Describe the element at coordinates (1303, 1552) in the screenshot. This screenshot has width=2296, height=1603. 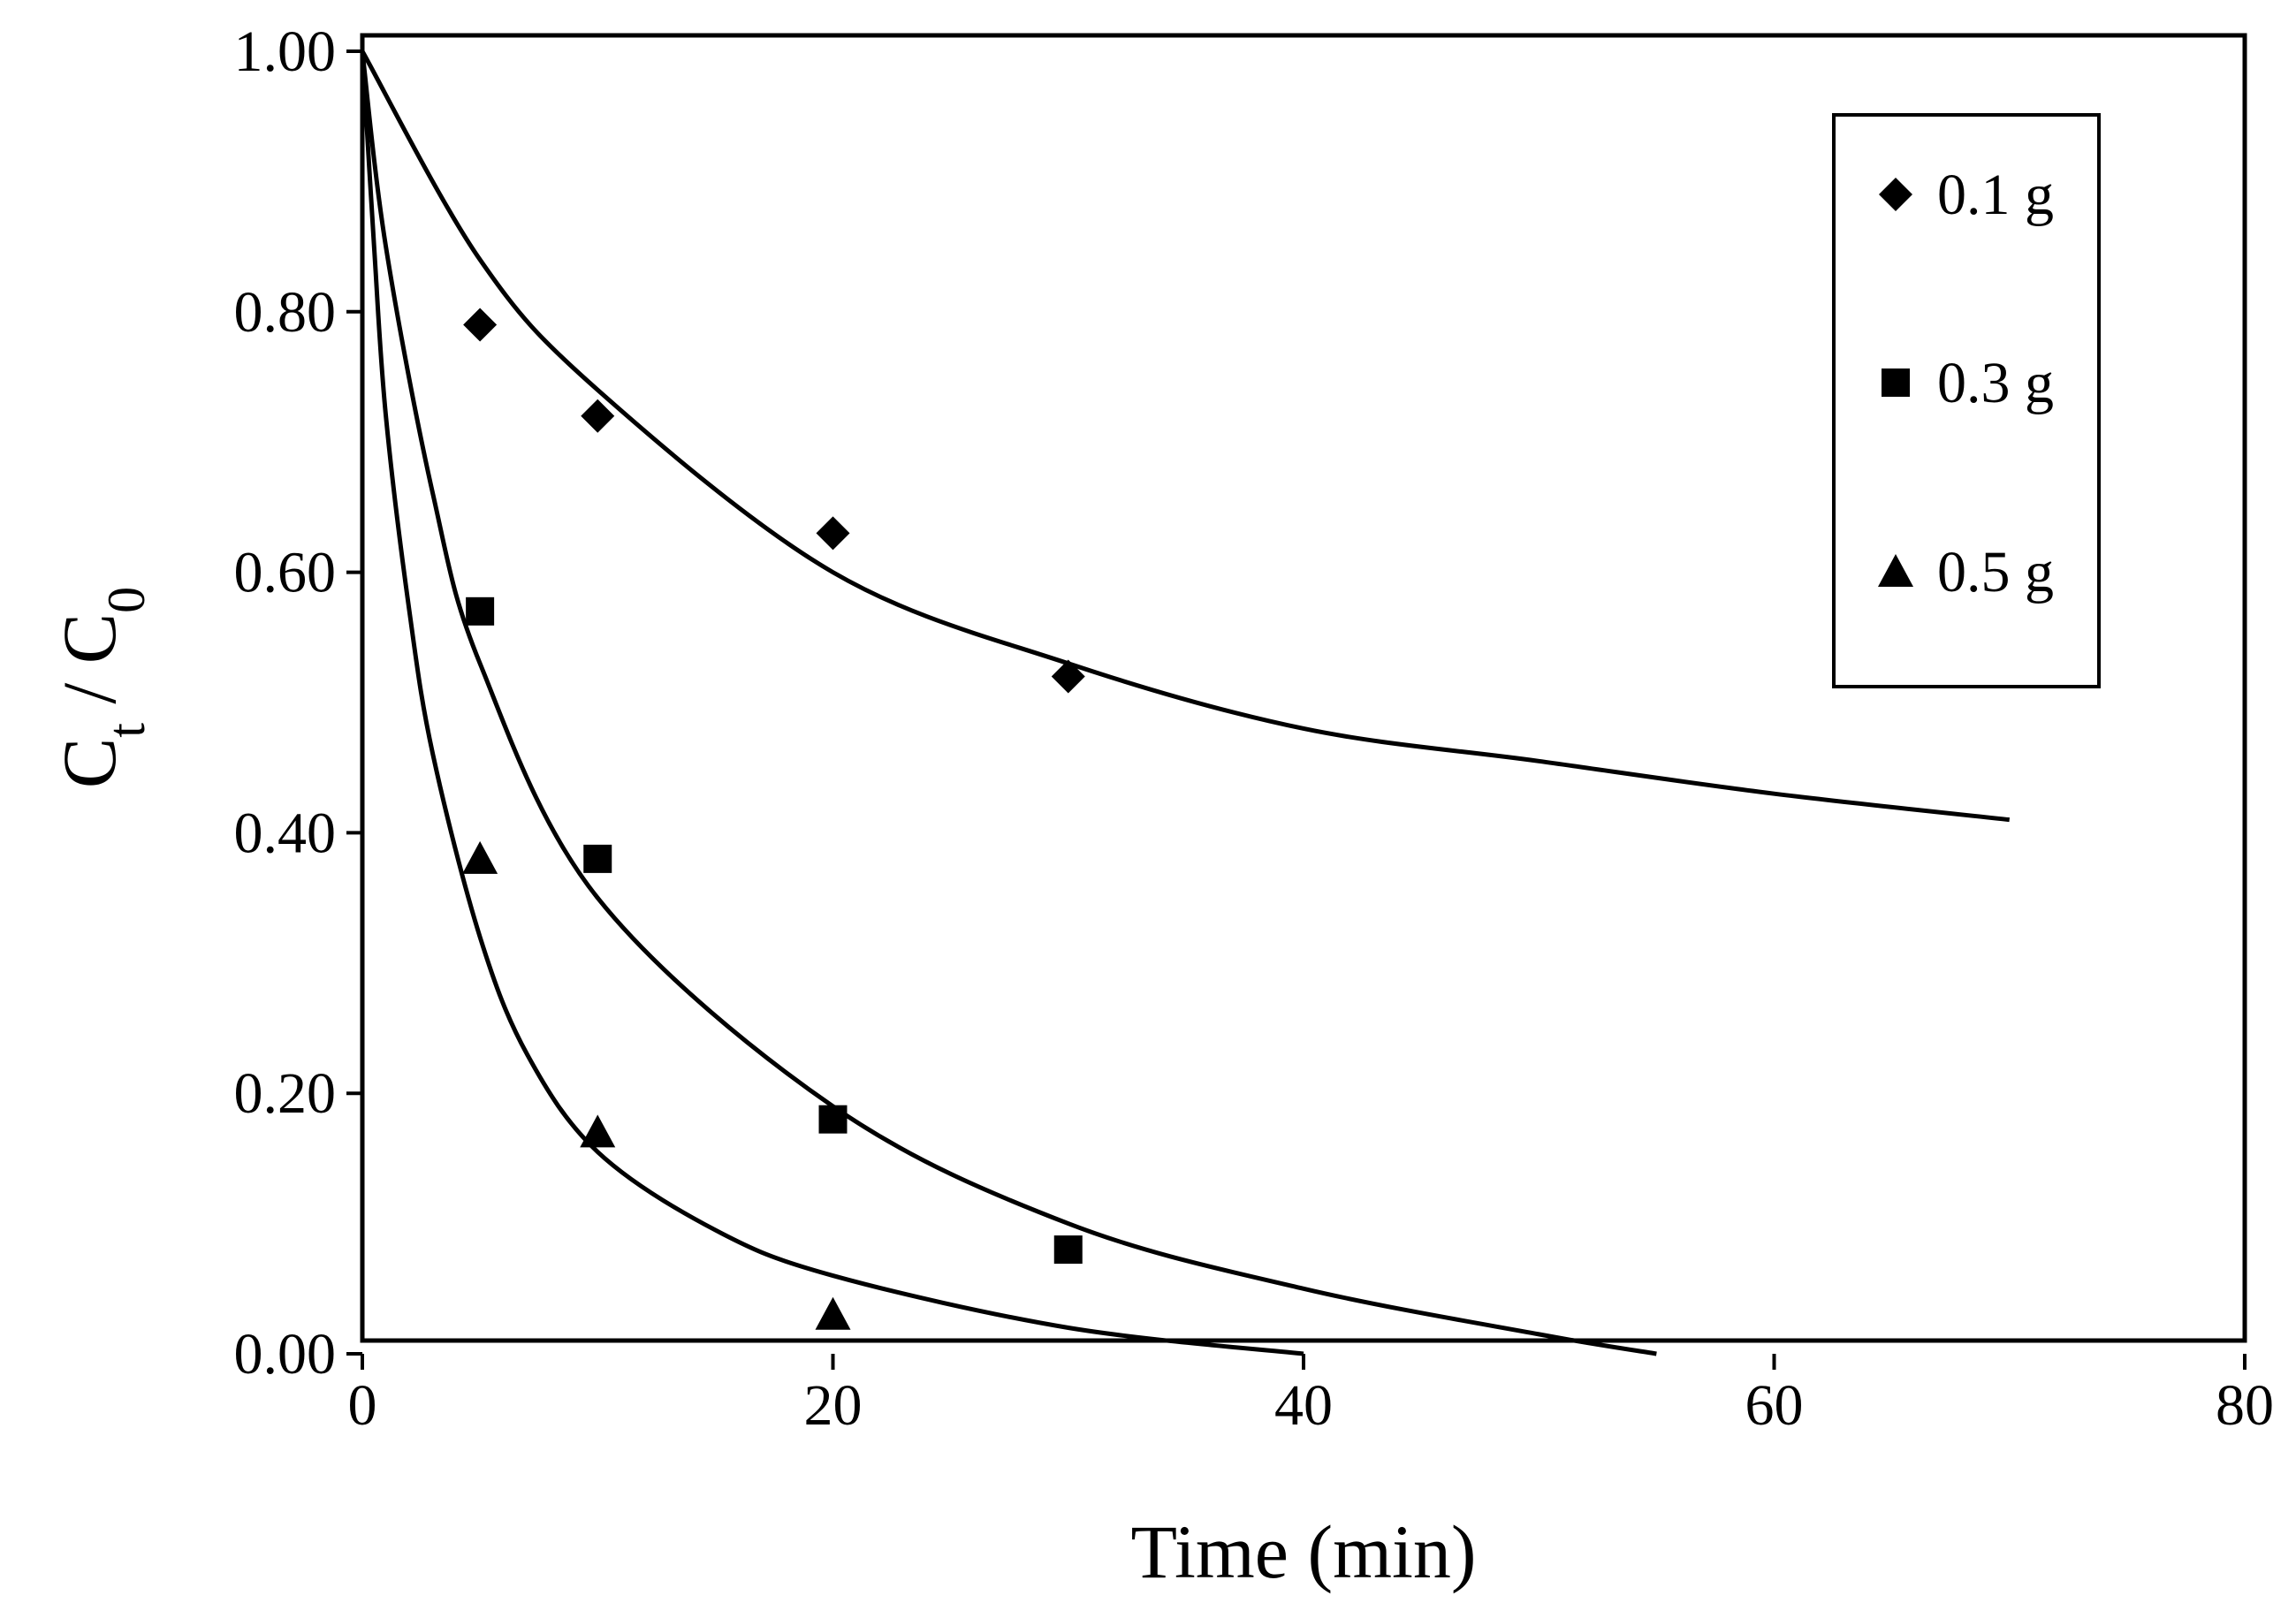
I see `x-axis-title: Time (min)` at that location.